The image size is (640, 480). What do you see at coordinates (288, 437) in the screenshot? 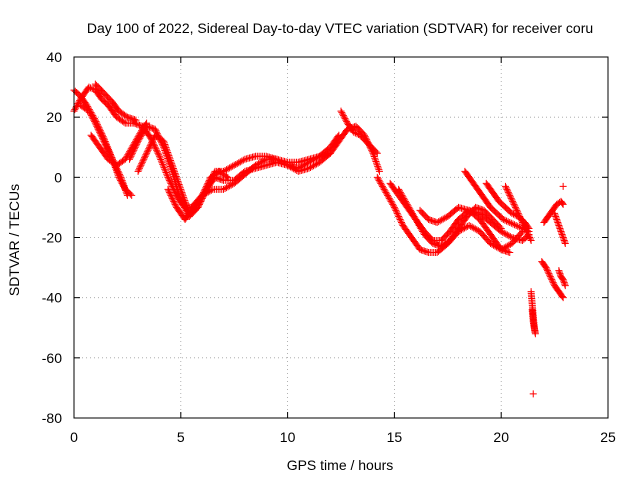
I see `x-tick-label: 10` at bounding box center [288, 437].